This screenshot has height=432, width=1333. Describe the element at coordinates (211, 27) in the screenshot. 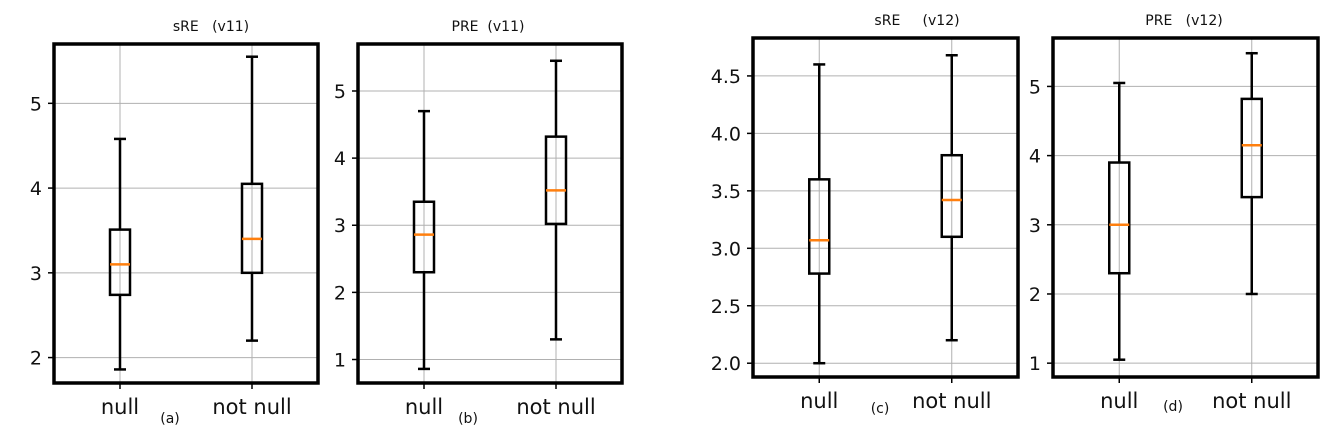

I see `panel-title: sRE (v11)` at that location.